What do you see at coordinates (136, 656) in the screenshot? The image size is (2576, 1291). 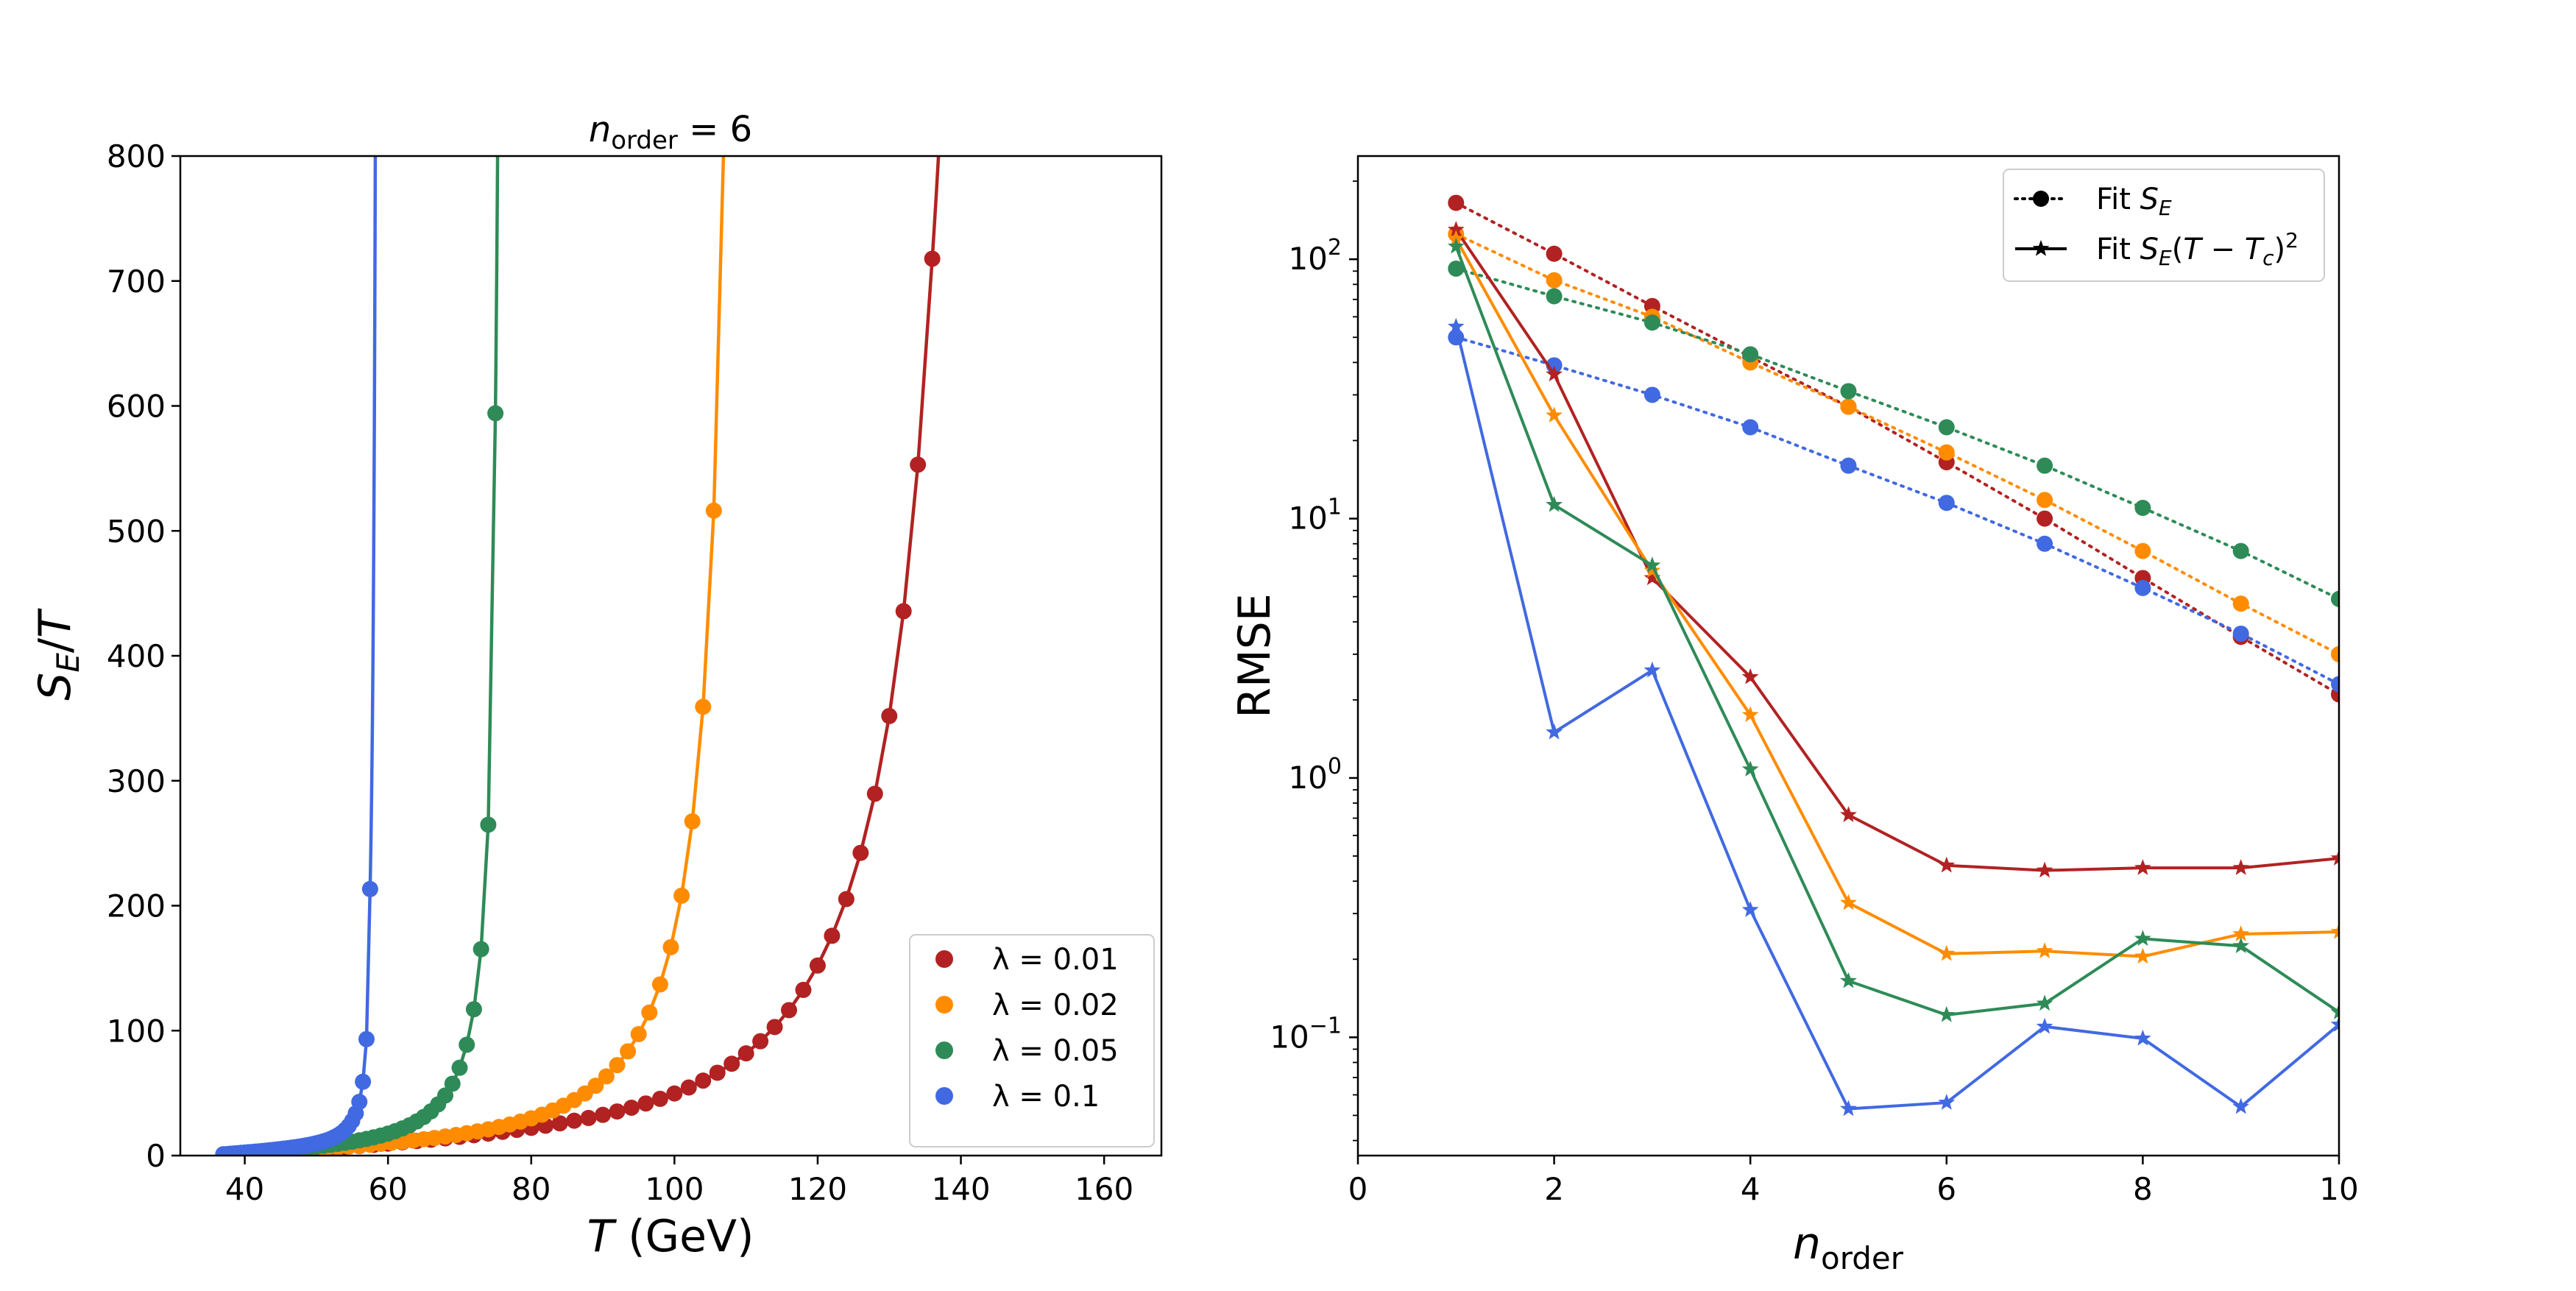 I see `left-y-tick-label: 400` at bounding box center [136, 656].